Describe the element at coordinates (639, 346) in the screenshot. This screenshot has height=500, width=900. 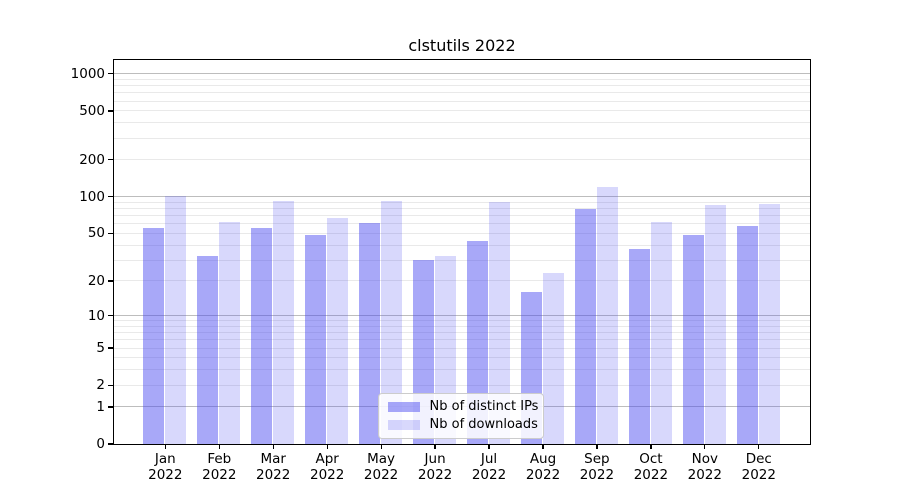
I see `bar-ips-oct` at that location.